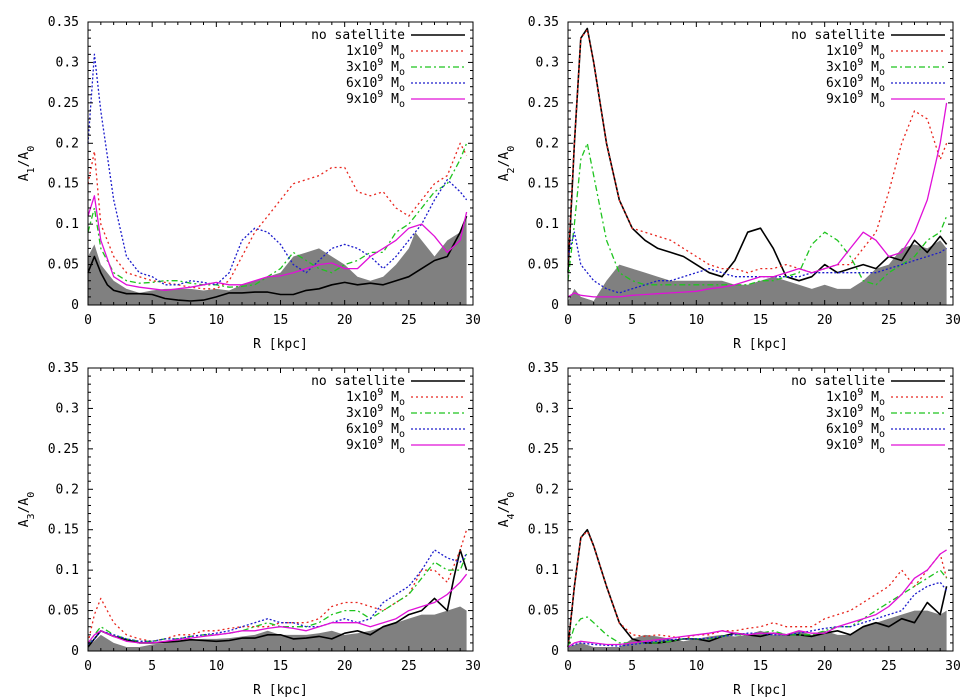  What do you see at coordinates (507, 510) in the screenshot?
I see `y-axis-label: A4/A0` at bounding box center [507, 510].